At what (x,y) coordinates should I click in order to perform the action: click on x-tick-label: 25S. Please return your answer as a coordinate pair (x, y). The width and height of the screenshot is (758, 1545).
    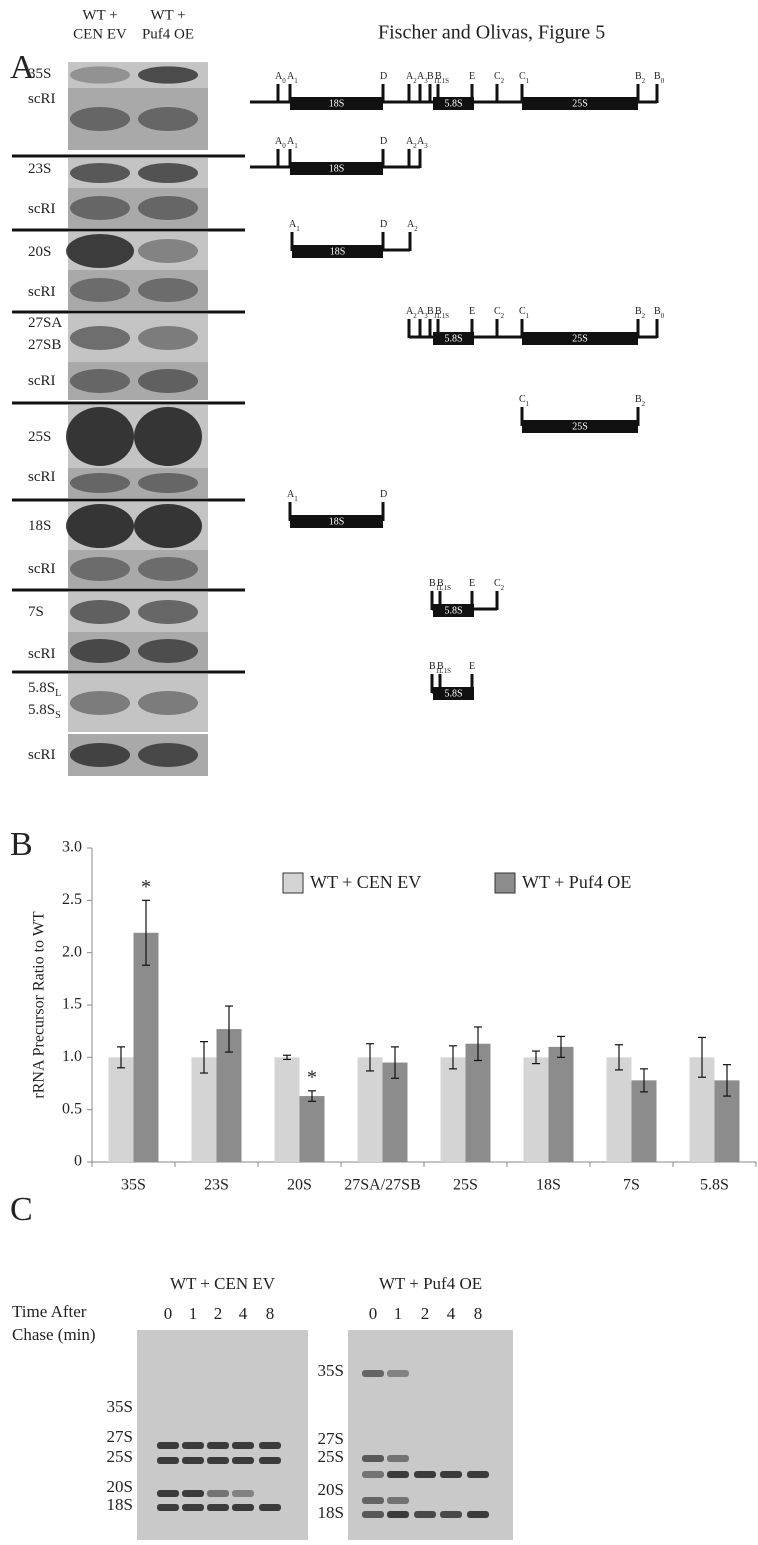
    Looking at the image, I should click on (465, 1185).